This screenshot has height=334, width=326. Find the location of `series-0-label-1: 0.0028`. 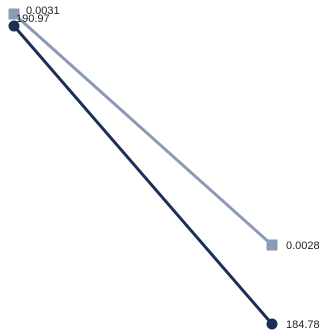

series-0-label-1: 0.0028 is located at coordinates (303, 246).